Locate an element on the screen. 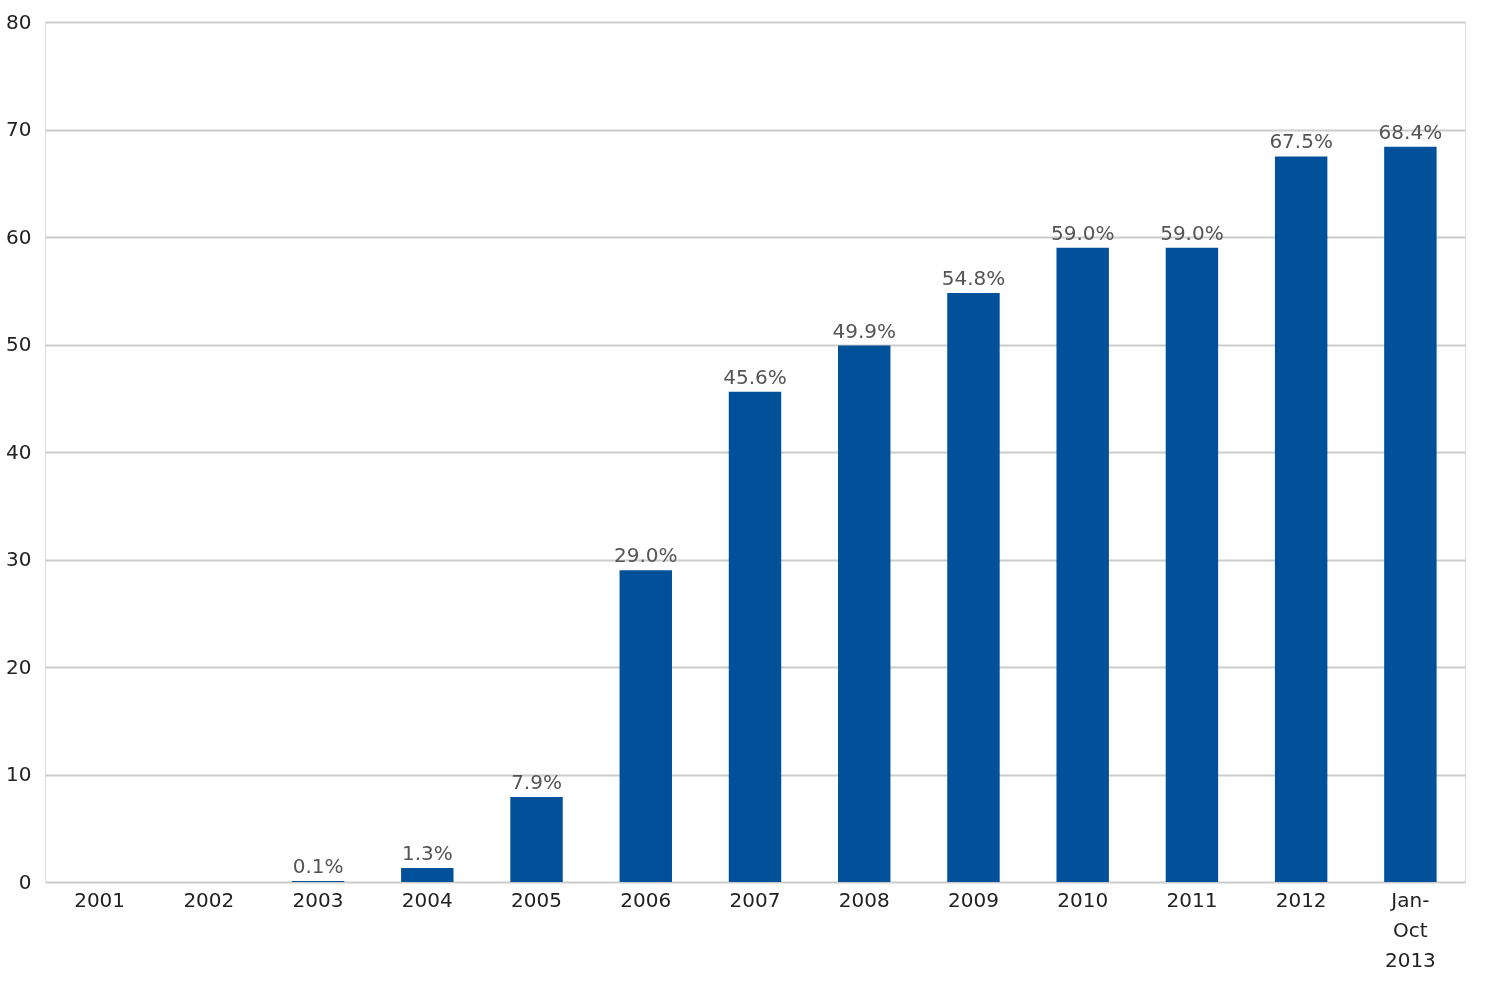 The width and height of the screenshot is (1501, 1004). y-tick-label: 80 is located at coordinates (19, 21).